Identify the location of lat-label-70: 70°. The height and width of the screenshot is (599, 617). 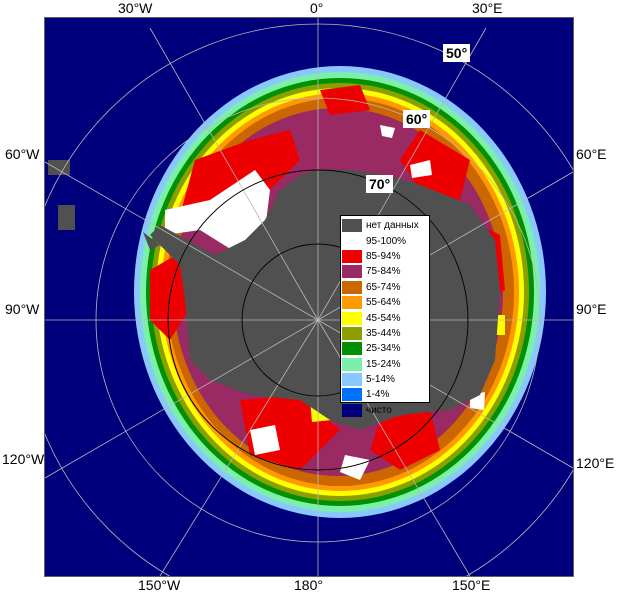
(380, 184).